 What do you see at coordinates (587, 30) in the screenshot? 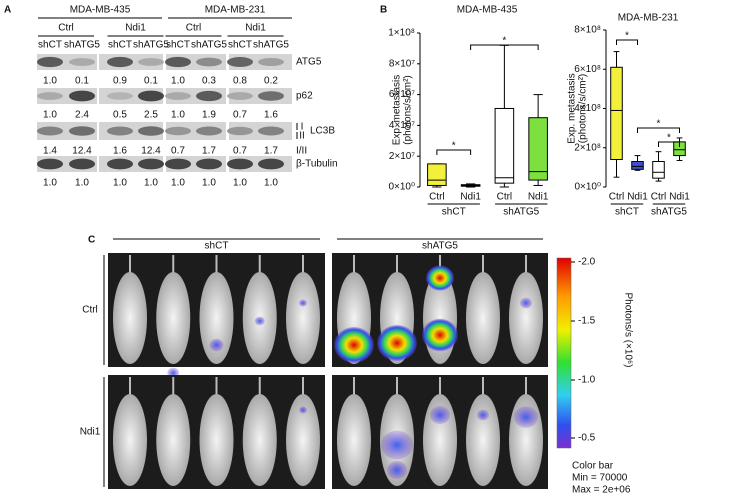
I see `y-tick-label: 8×10⁸` at bounding box center [587, 30].